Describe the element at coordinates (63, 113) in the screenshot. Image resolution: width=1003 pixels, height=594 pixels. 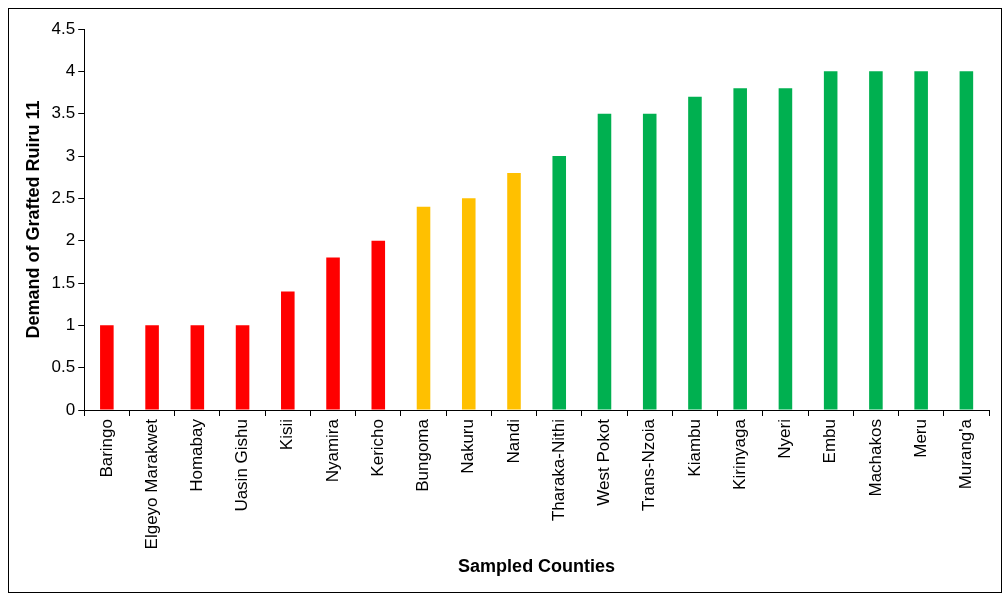
I see `y-tick-label: 3.5` at that location.